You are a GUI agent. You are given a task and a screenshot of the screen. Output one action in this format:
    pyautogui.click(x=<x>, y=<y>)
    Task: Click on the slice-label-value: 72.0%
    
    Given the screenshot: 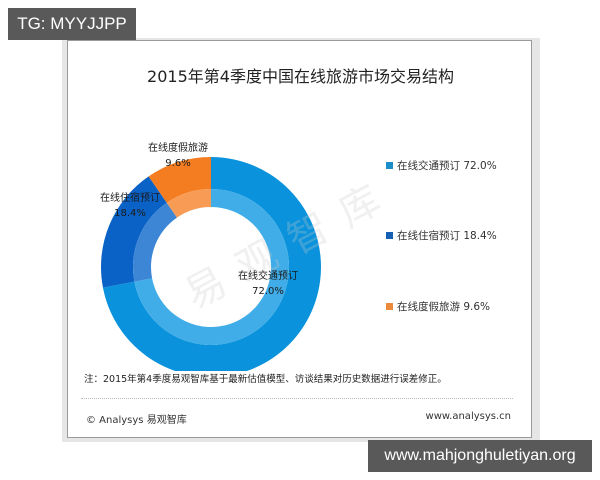 What is the action you would take?
    pyautogui.click(x=268, y=291)
    